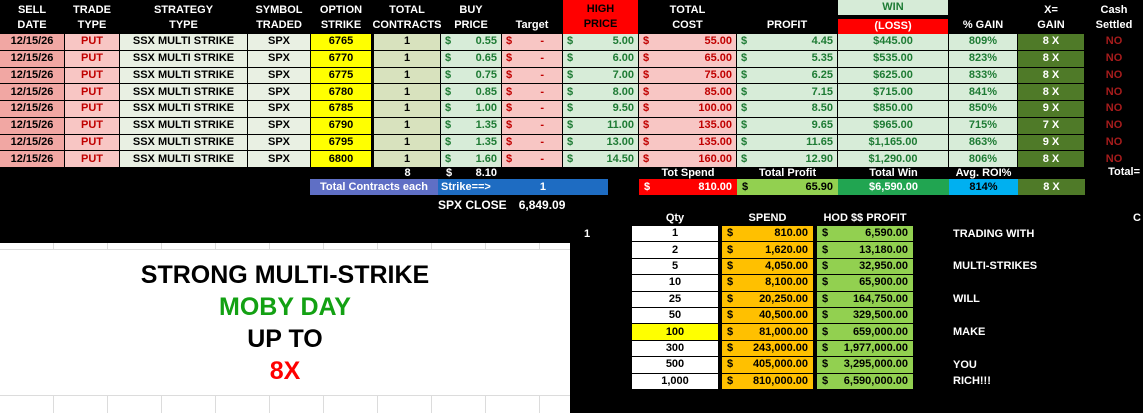 Image resolution: width=1143 pixels, height=413 pixels. Describe the element at coordinates (471, 17) in the screenshot. I see `header-buy-price: BUY PRICE` at that location.